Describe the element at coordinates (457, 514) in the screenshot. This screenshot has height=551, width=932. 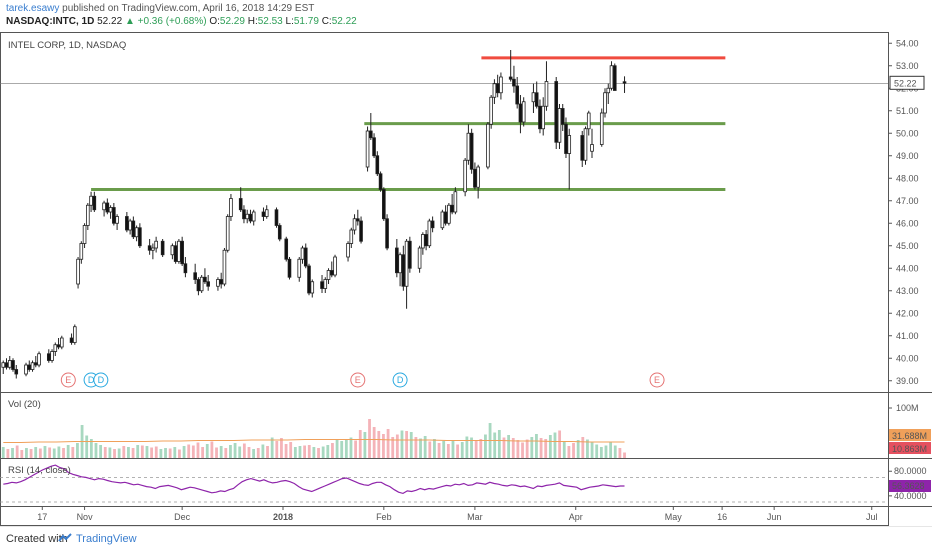
I see `time-axis: 17 Nov Dec 2018 Feb Mar Apr May 16 Jun Jul` at that location.